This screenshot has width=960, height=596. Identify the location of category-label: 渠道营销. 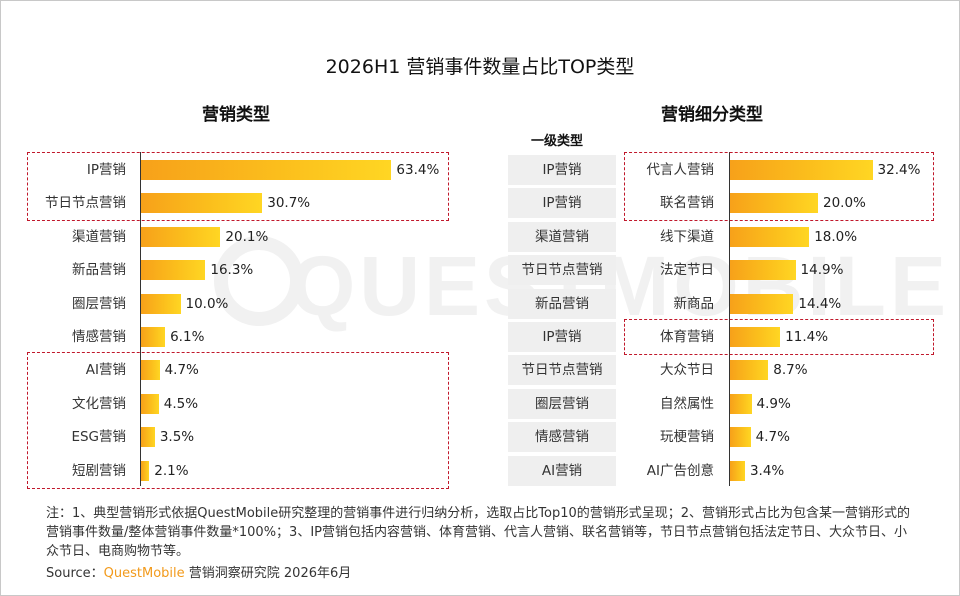
(99, 236).